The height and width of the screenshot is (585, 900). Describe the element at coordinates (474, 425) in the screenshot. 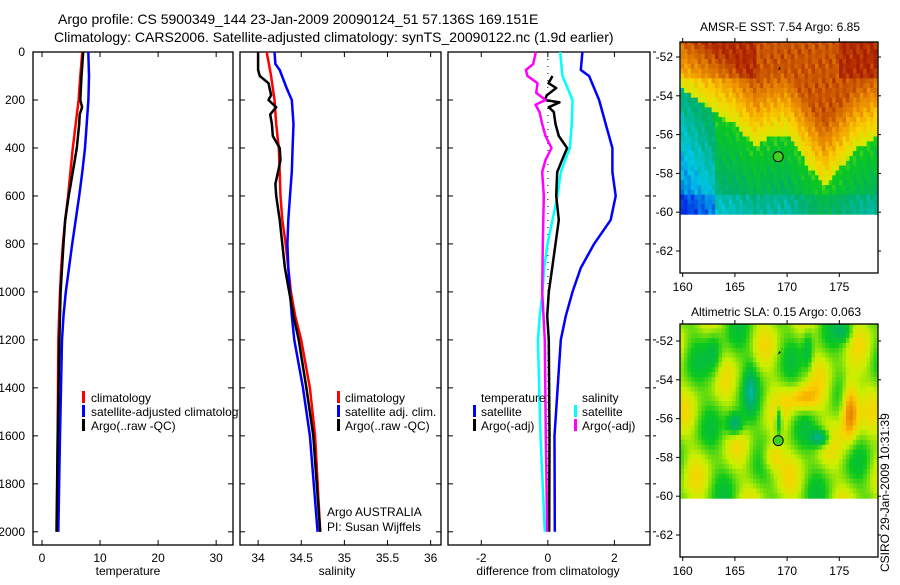

I see `legend-swatch-temp-argo` at that location.